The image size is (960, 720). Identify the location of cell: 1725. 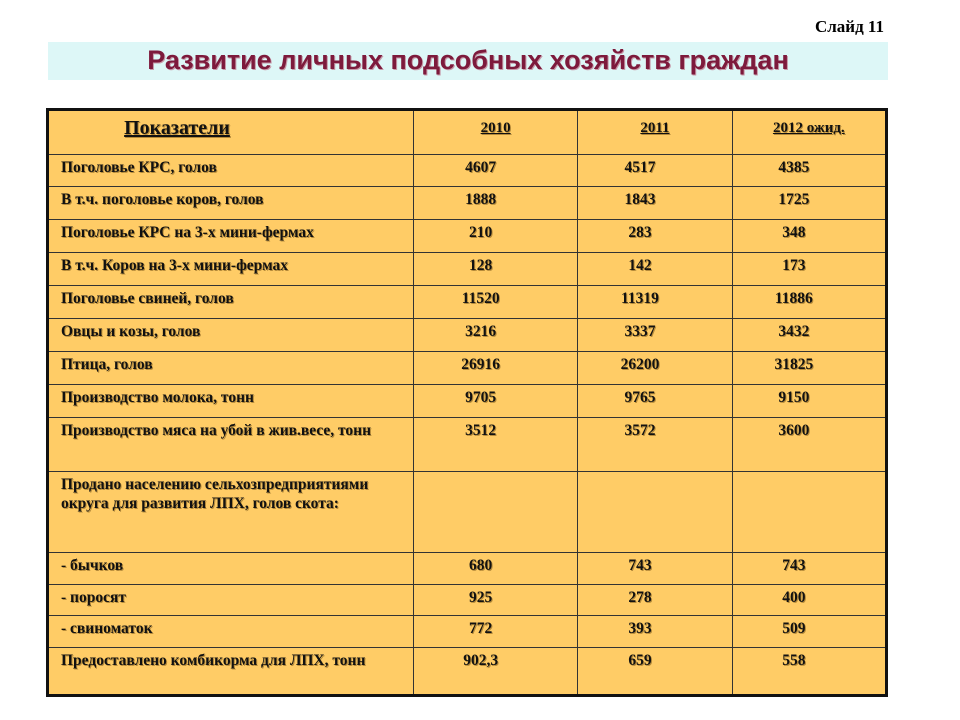
(809, 203).